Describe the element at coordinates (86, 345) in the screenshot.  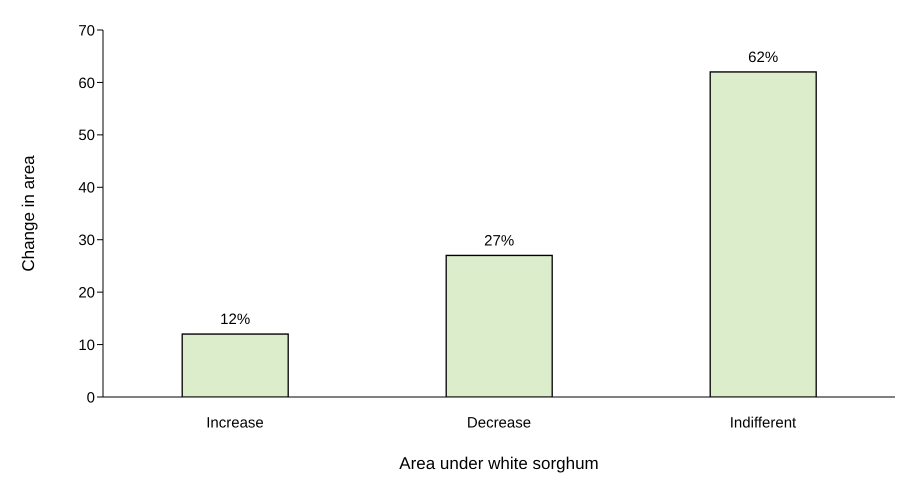
I see `y-tick-label: 10` at that location.